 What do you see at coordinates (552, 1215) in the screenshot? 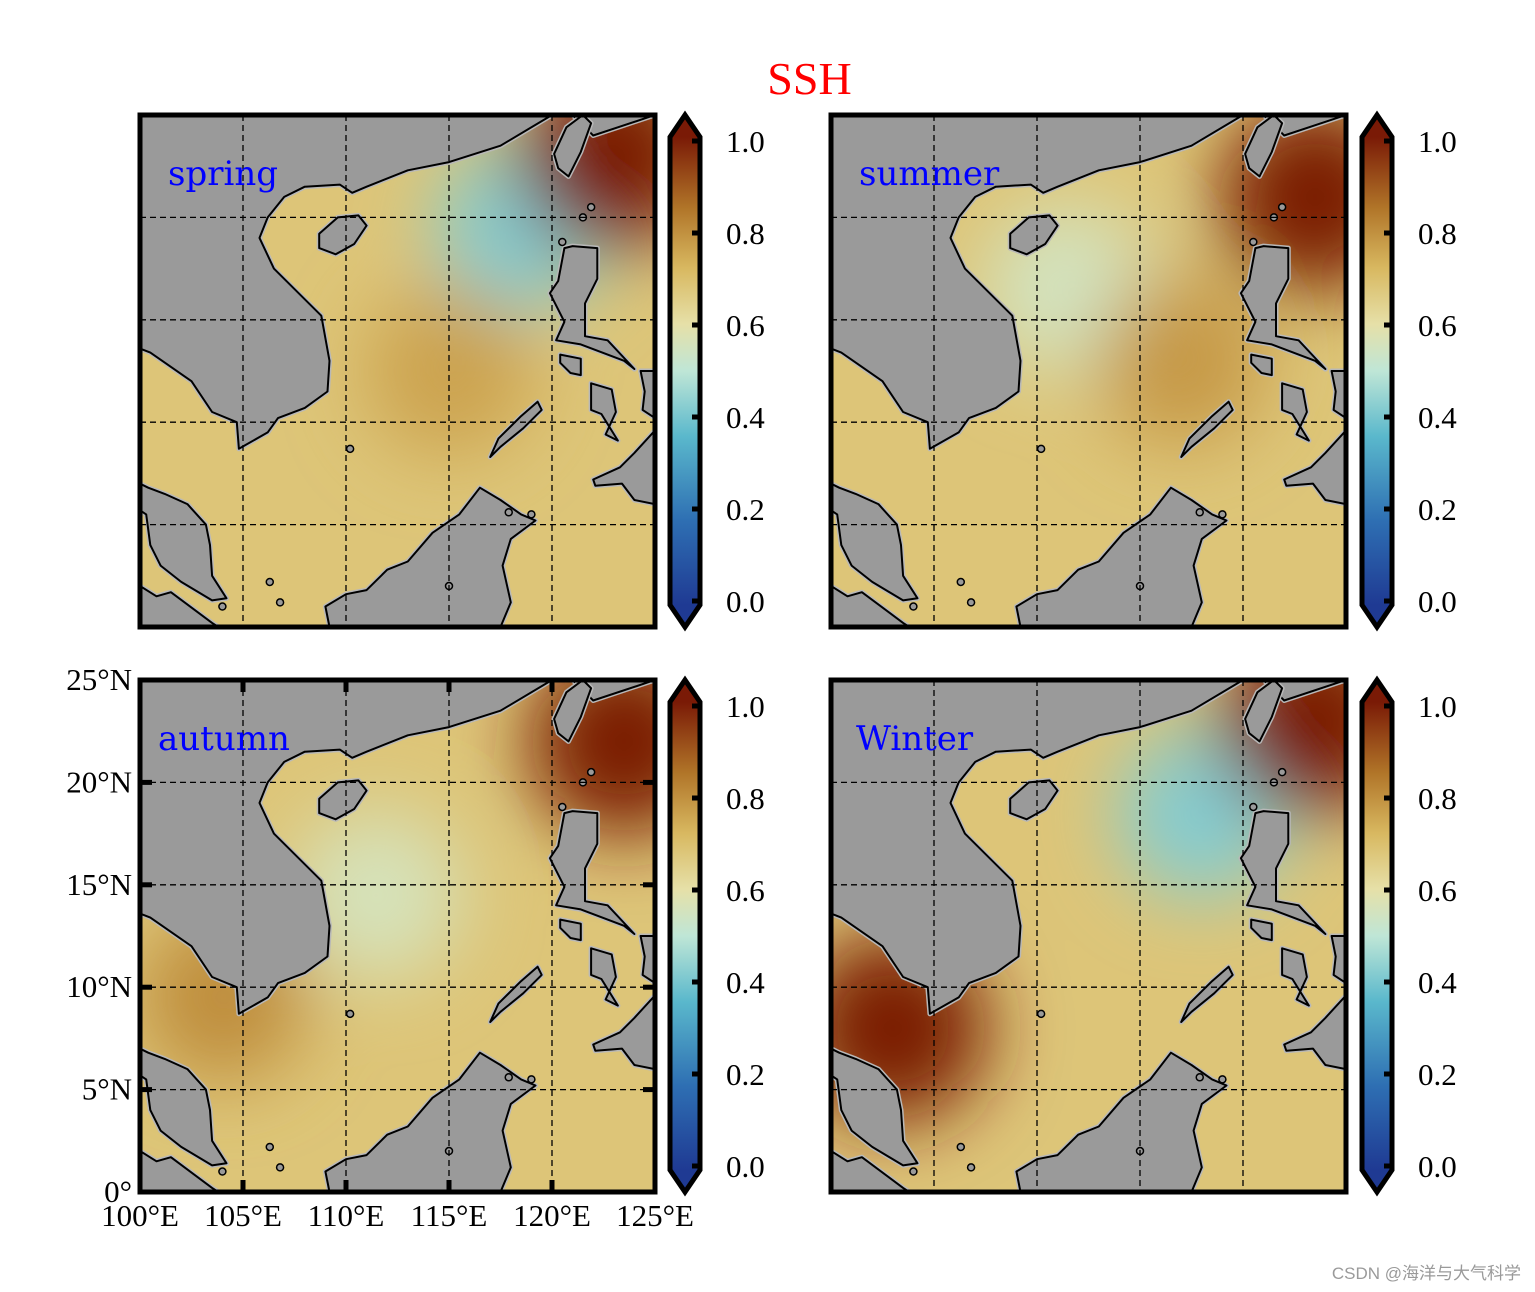
I see `x-tick-label: 120°E` at bounding box center [552, 1215].